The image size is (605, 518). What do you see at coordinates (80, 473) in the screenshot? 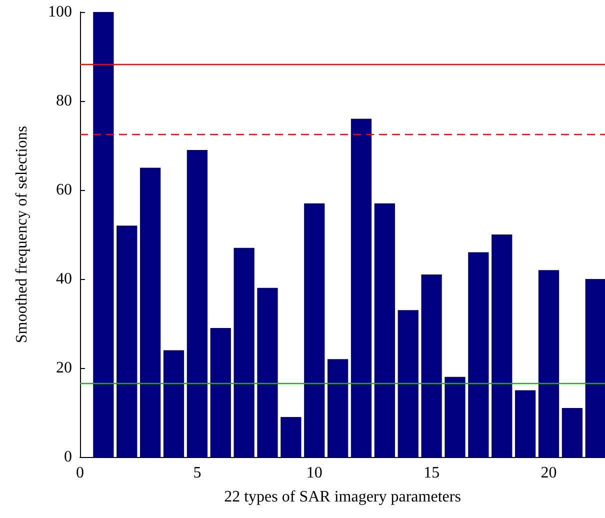
I see `x-tick-label: 0` at bounding box center [80, 473].